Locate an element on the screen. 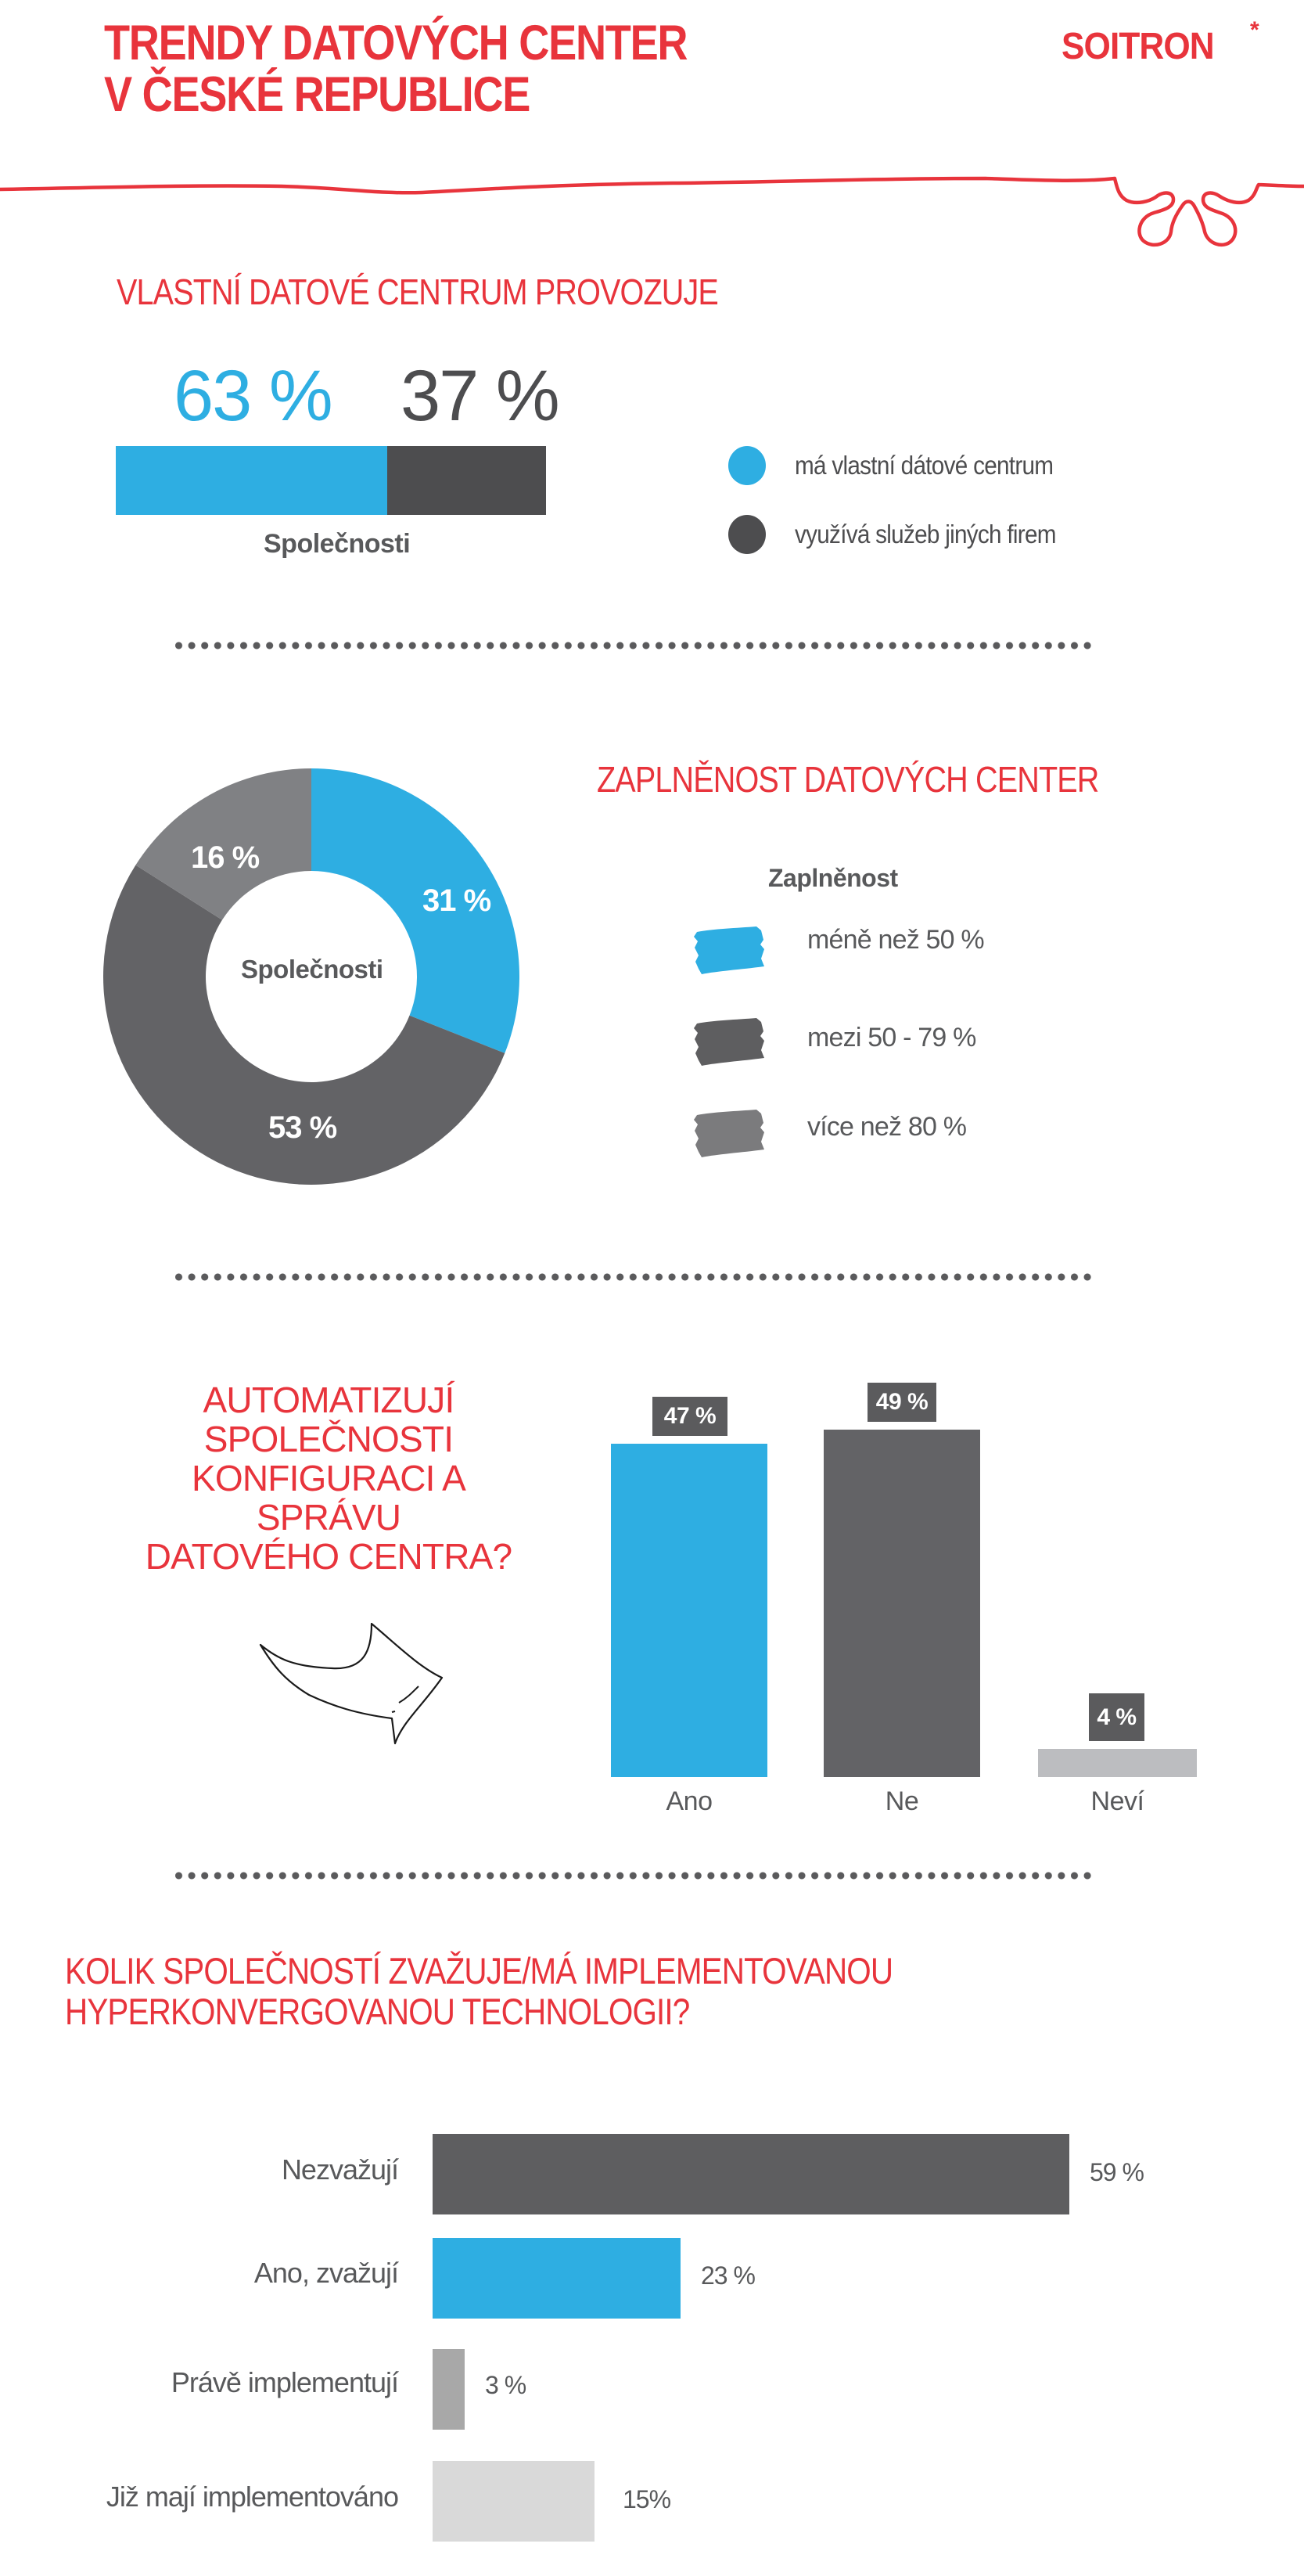 This screenshot has width=1304, height=2576. main-title: TRENDY DATOVÝCH CENTER V ČESKÉ REPUBLICE is located at coordinates (396, 69).